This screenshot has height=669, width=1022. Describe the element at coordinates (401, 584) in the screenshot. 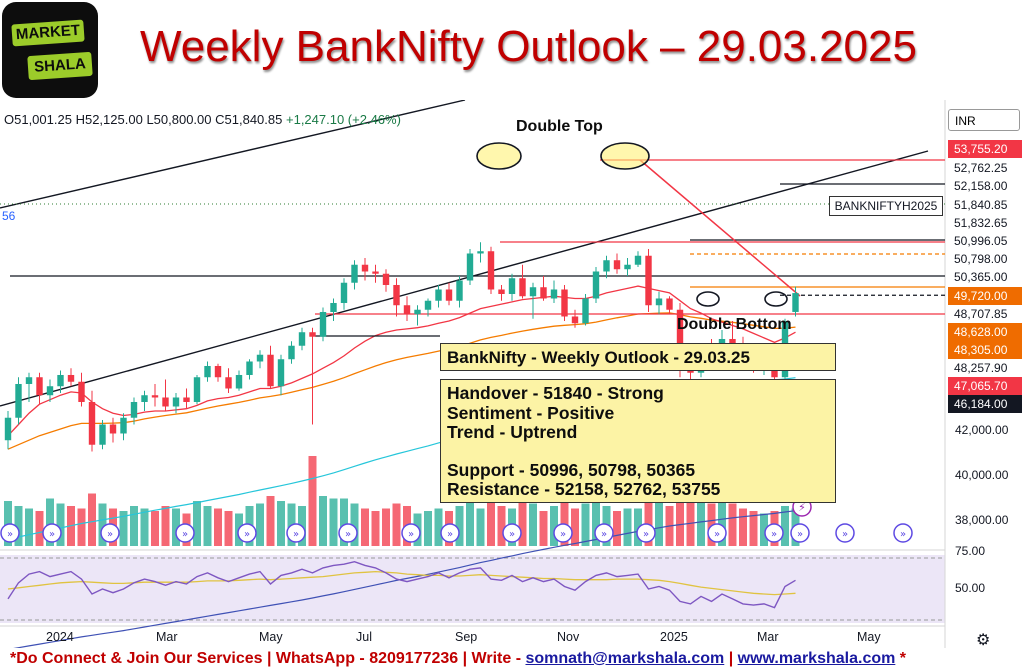

I see `rsi-line` at that location.